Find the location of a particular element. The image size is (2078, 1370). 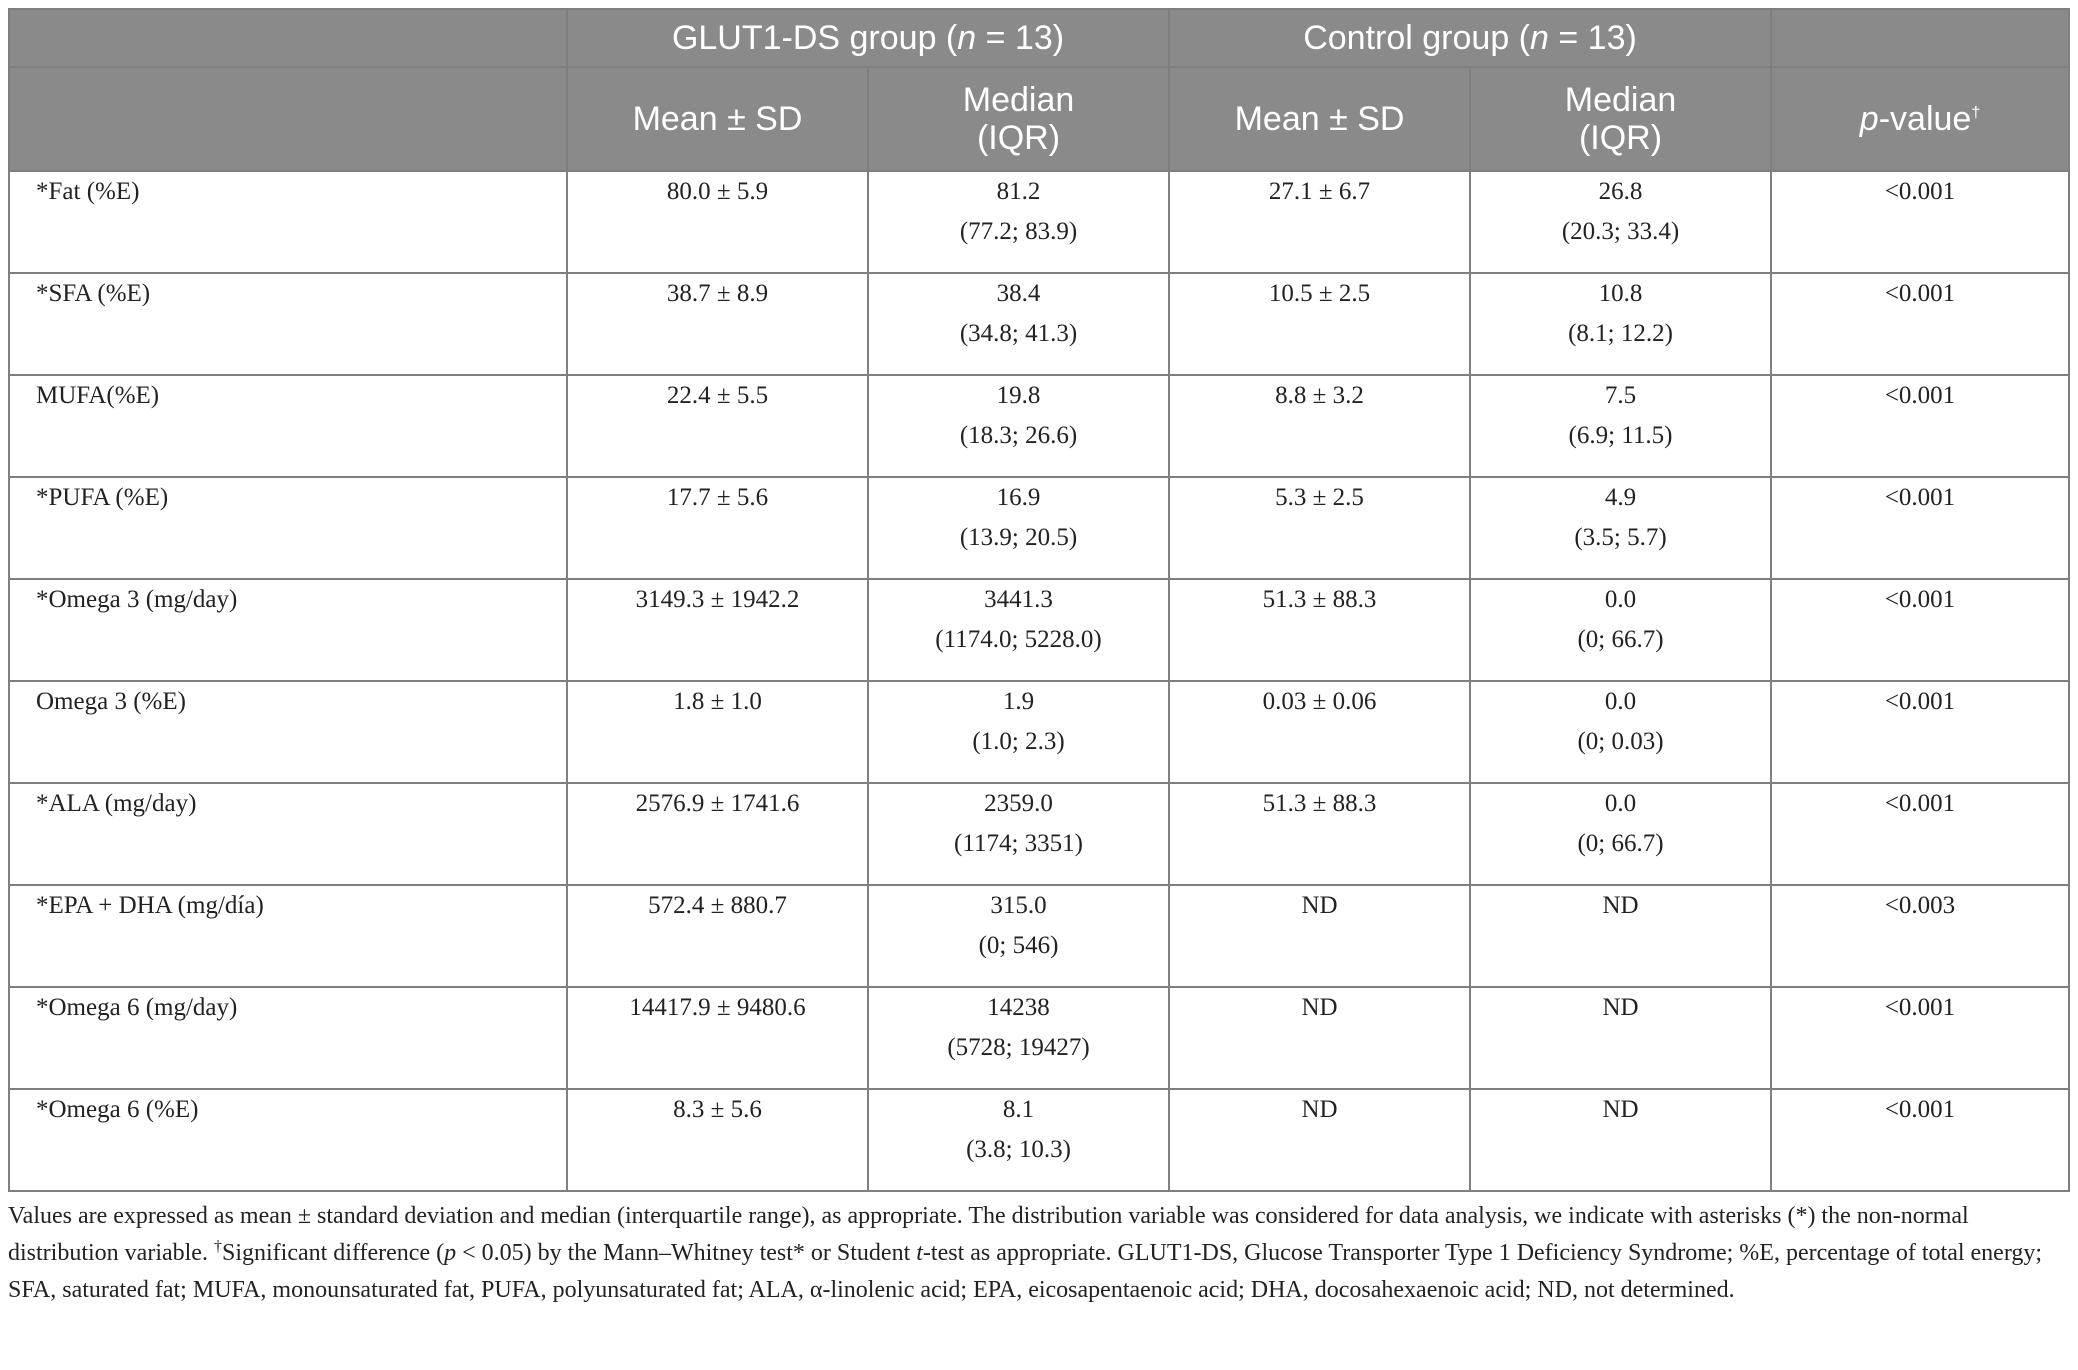

g1-mean-sd-g1-mean: 38.7 ± 8.9 is located at coordinates (717, 293).